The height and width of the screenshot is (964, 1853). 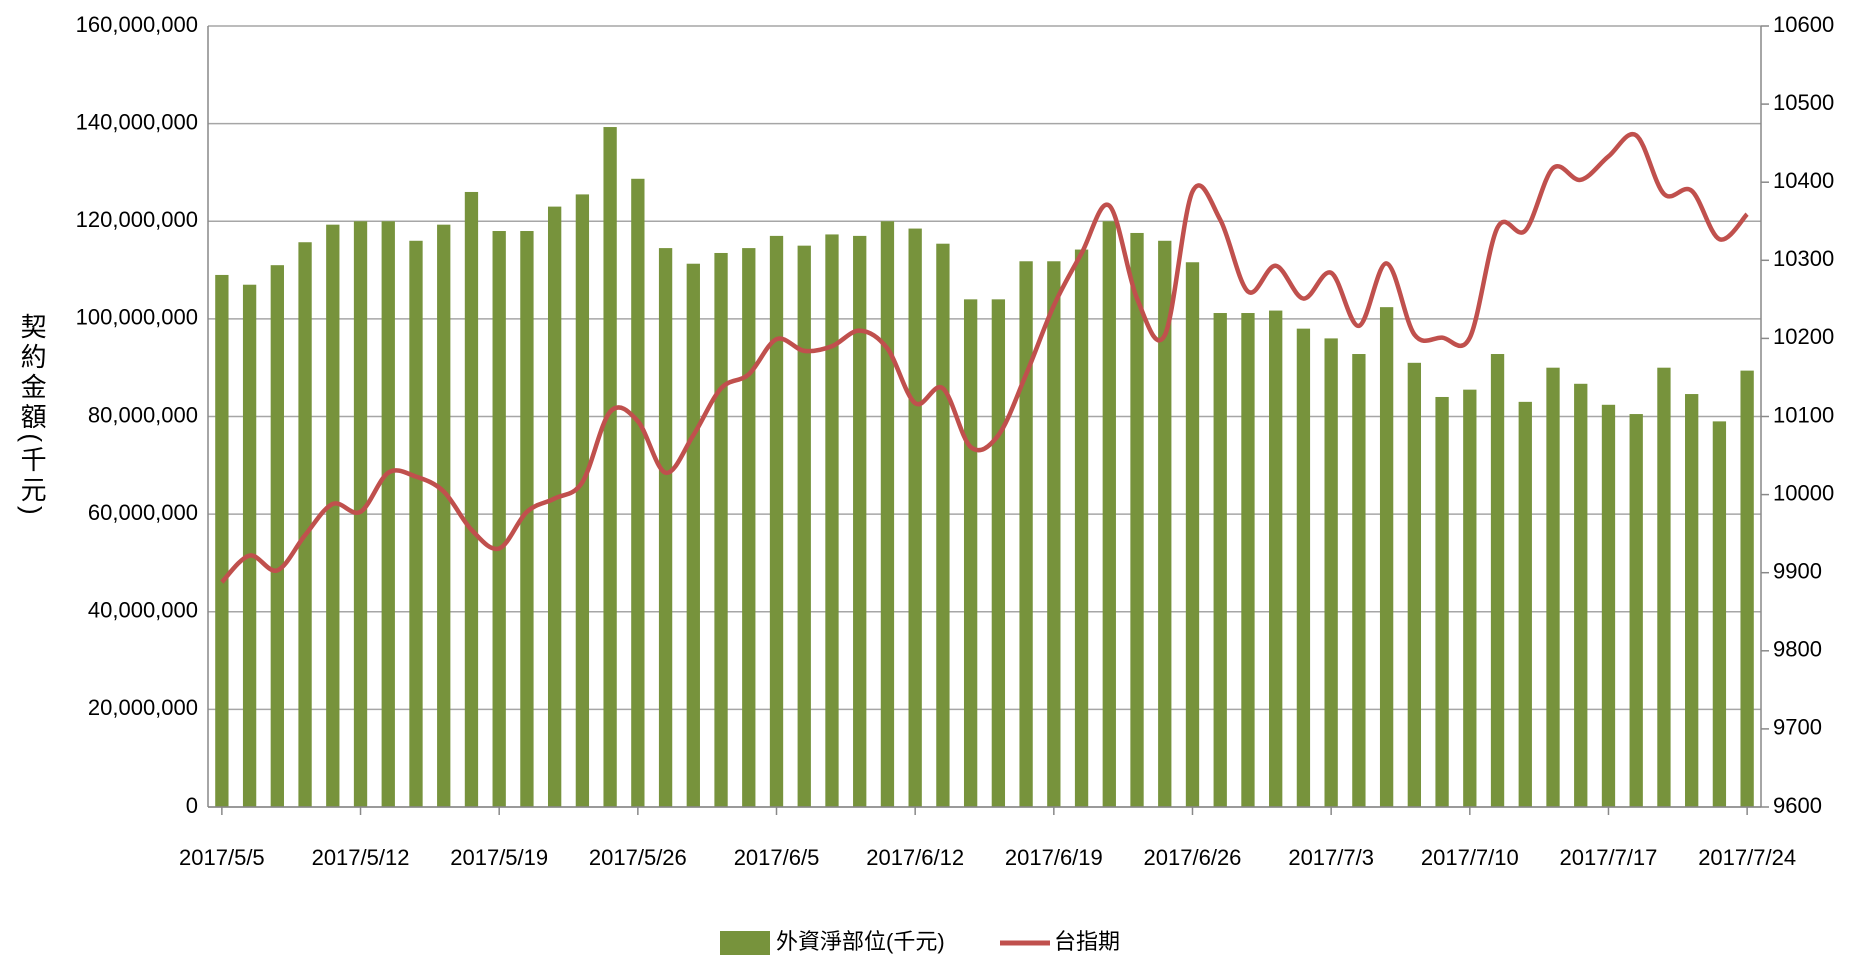 What do you see at coordinates (1803, 414) in the screenshot?
I see `y2-tick-label: 10100` at bounding box center [1803, 414].